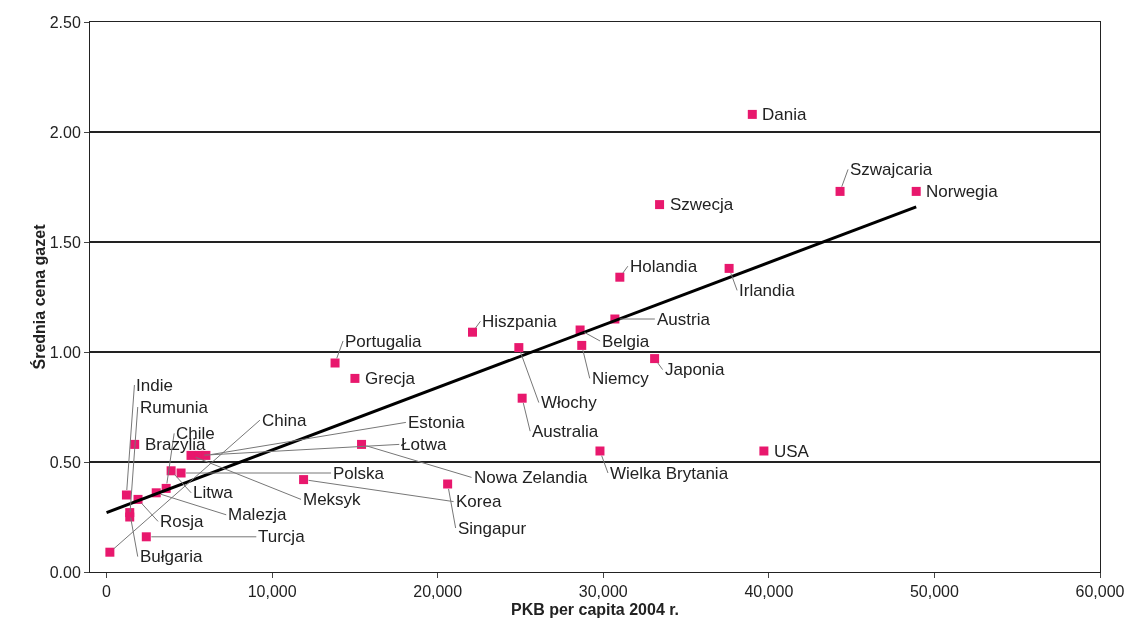 Image resolution: width=1140 pixels, height=634 pixels. Describe the element at coordinates (424, 444) in the screenshot. I see `data-label: Łotwa` at that location.